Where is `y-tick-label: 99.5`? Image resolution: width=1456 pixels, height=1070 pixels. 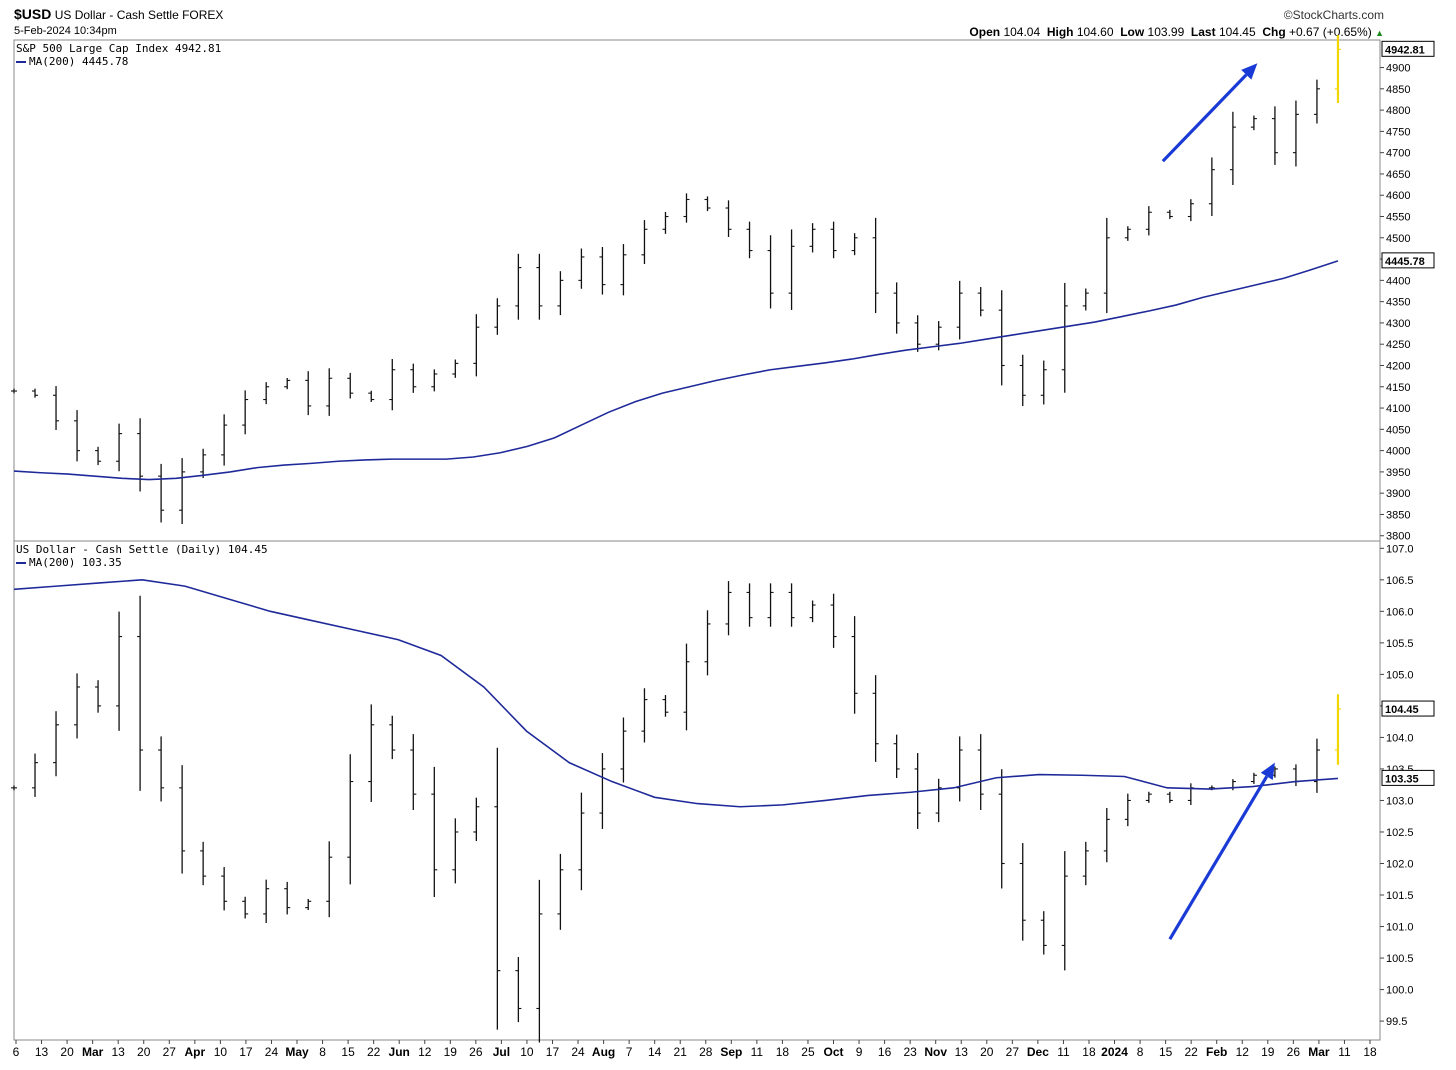
y-tick-label: 99.5 is located at coordinates (1396, 1022).